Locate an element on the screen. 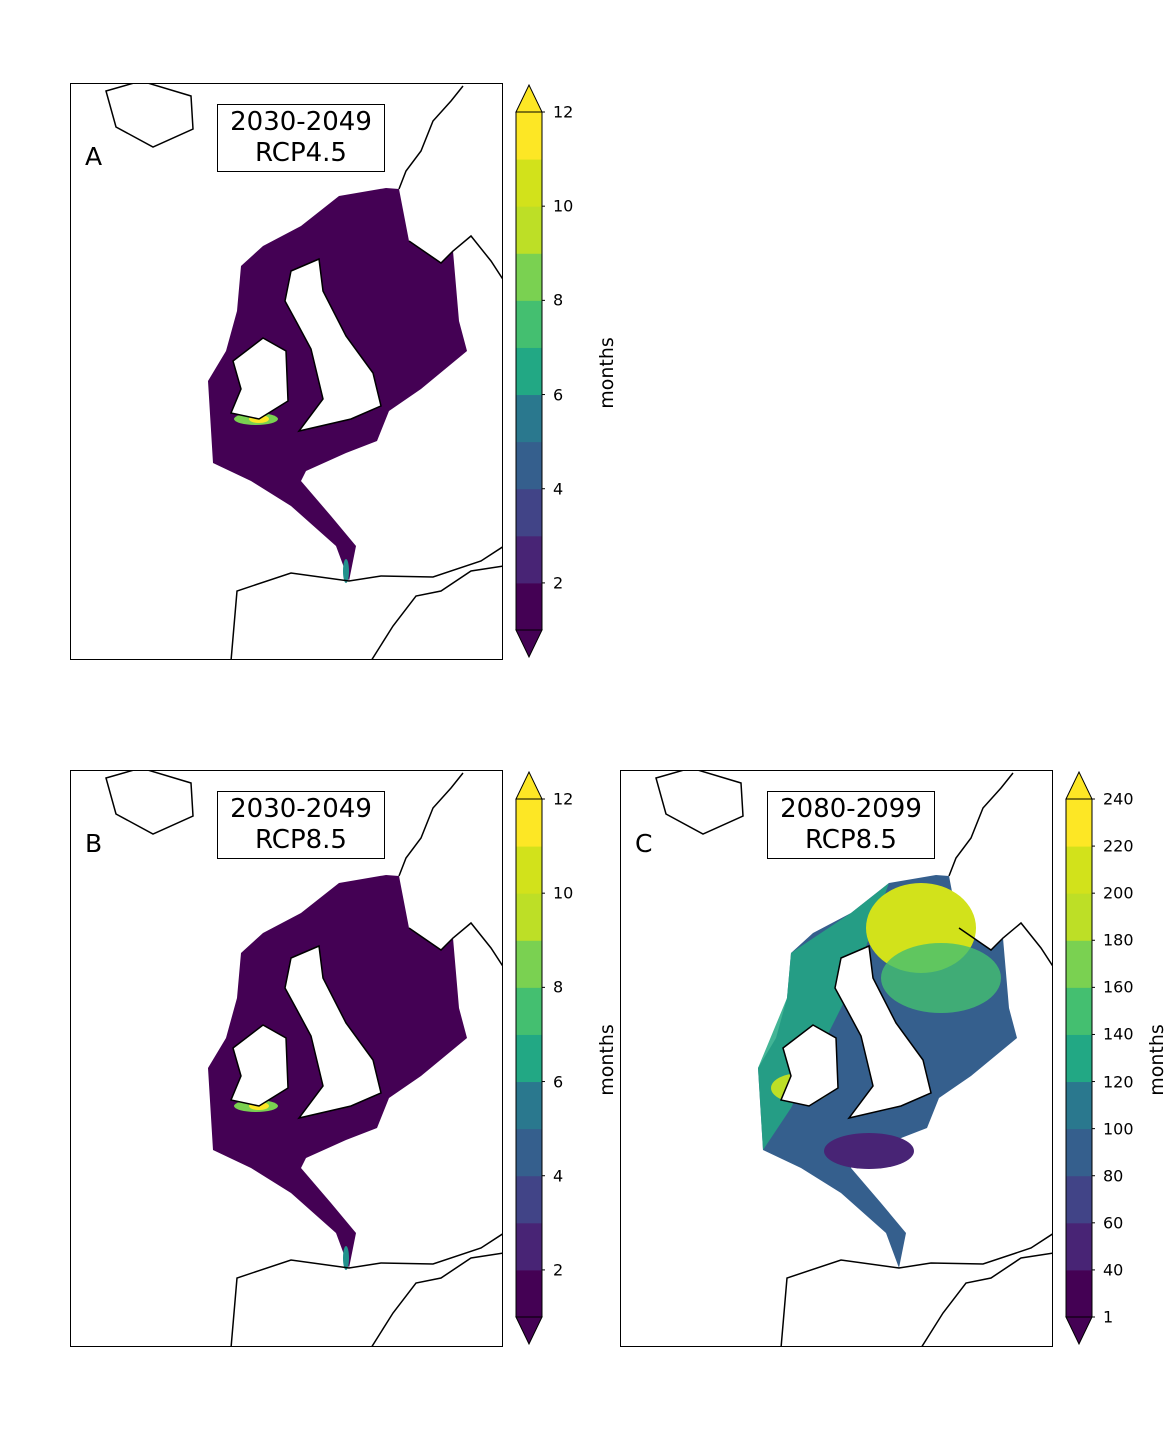  scenario: RCP4.5 is located at coordinates (301, 153).